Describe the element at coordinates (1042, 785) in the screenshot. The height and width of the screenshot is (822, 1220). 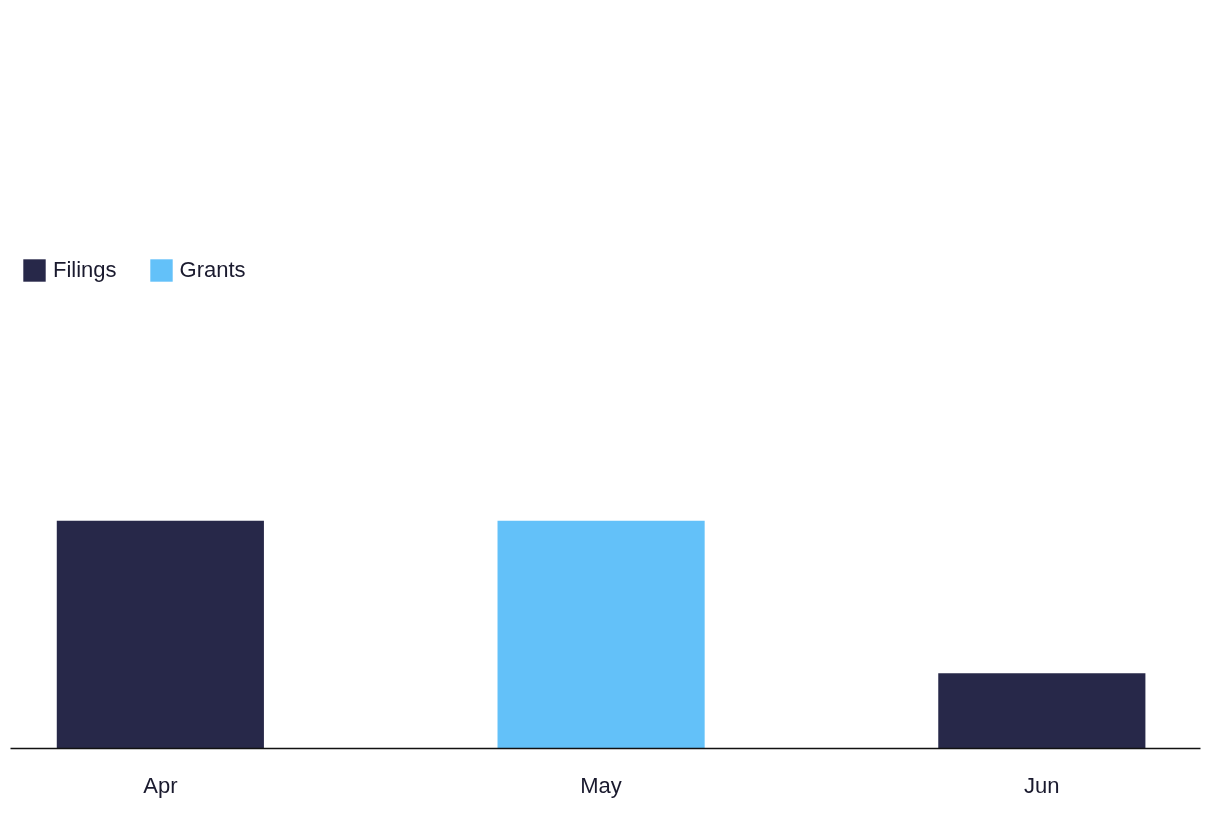
I see `x-tick-label: Jun` at that location.